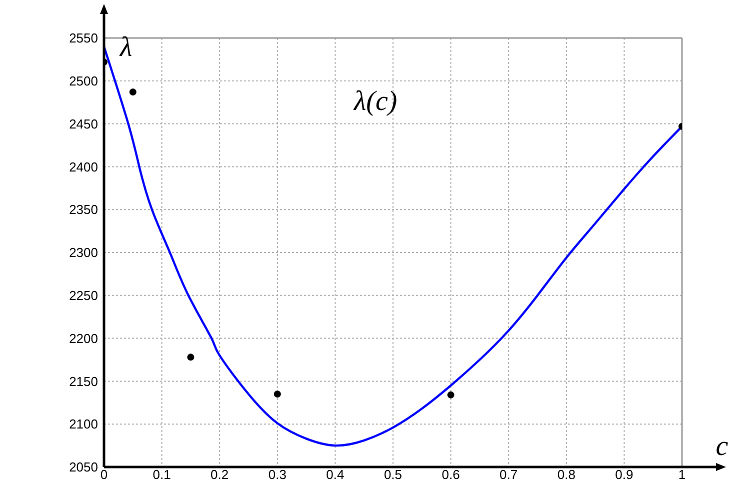 This screenshot has height=483, width=735. I want to click on x-tick-label: 0.4, so click(335, 474).